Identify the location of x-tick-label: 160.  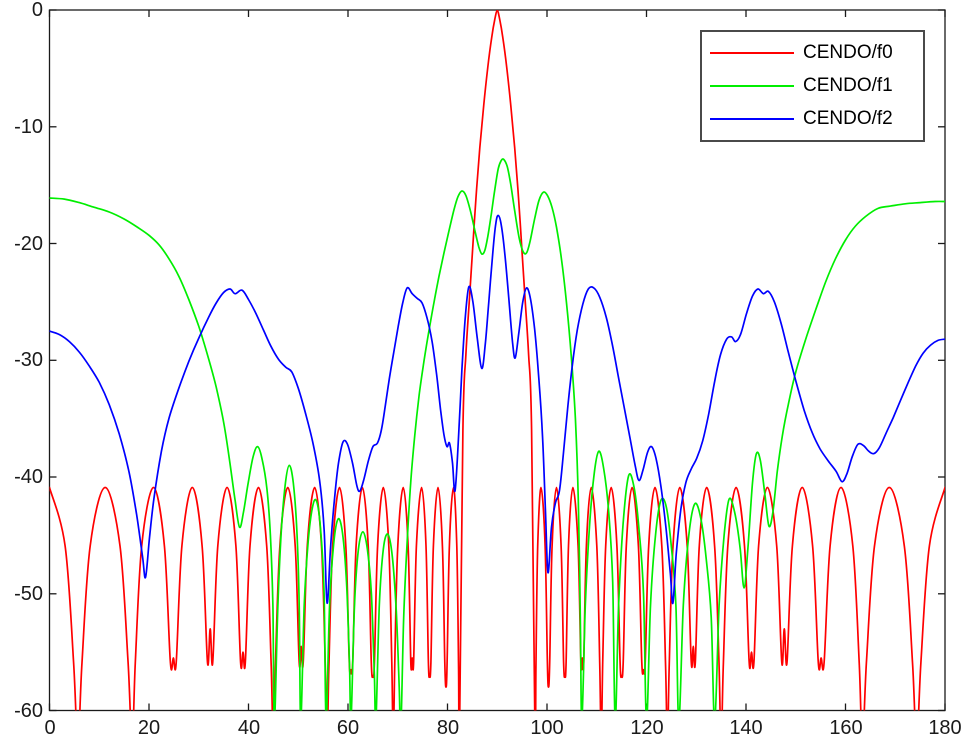
(846, 728).